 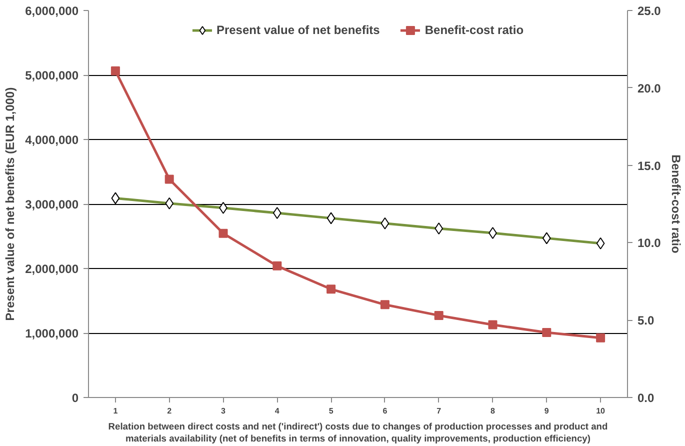 What do you see at coordinates (52, 269) in the screenshot?
I see `y-tick-label: 2,000,000` at bounding box center [52, 269].